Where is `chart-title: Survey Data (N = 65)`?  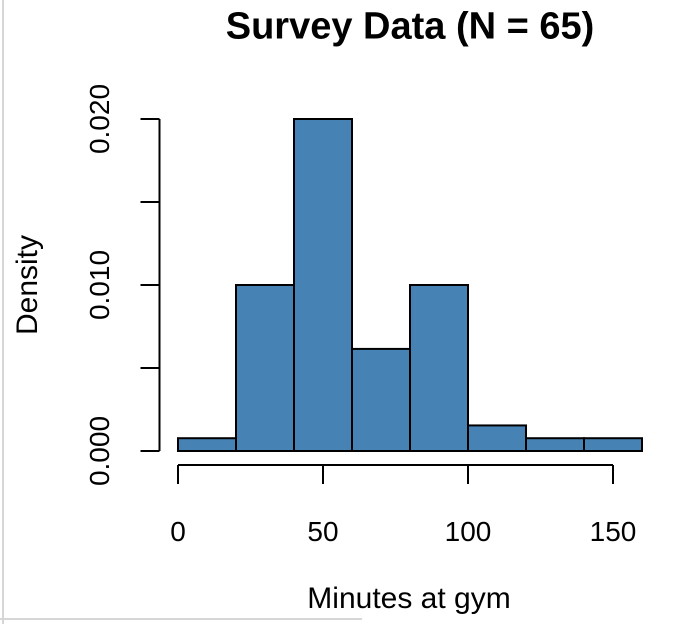 chart-title: Survey Data (N = 65) is located at coordinates (410, 26).